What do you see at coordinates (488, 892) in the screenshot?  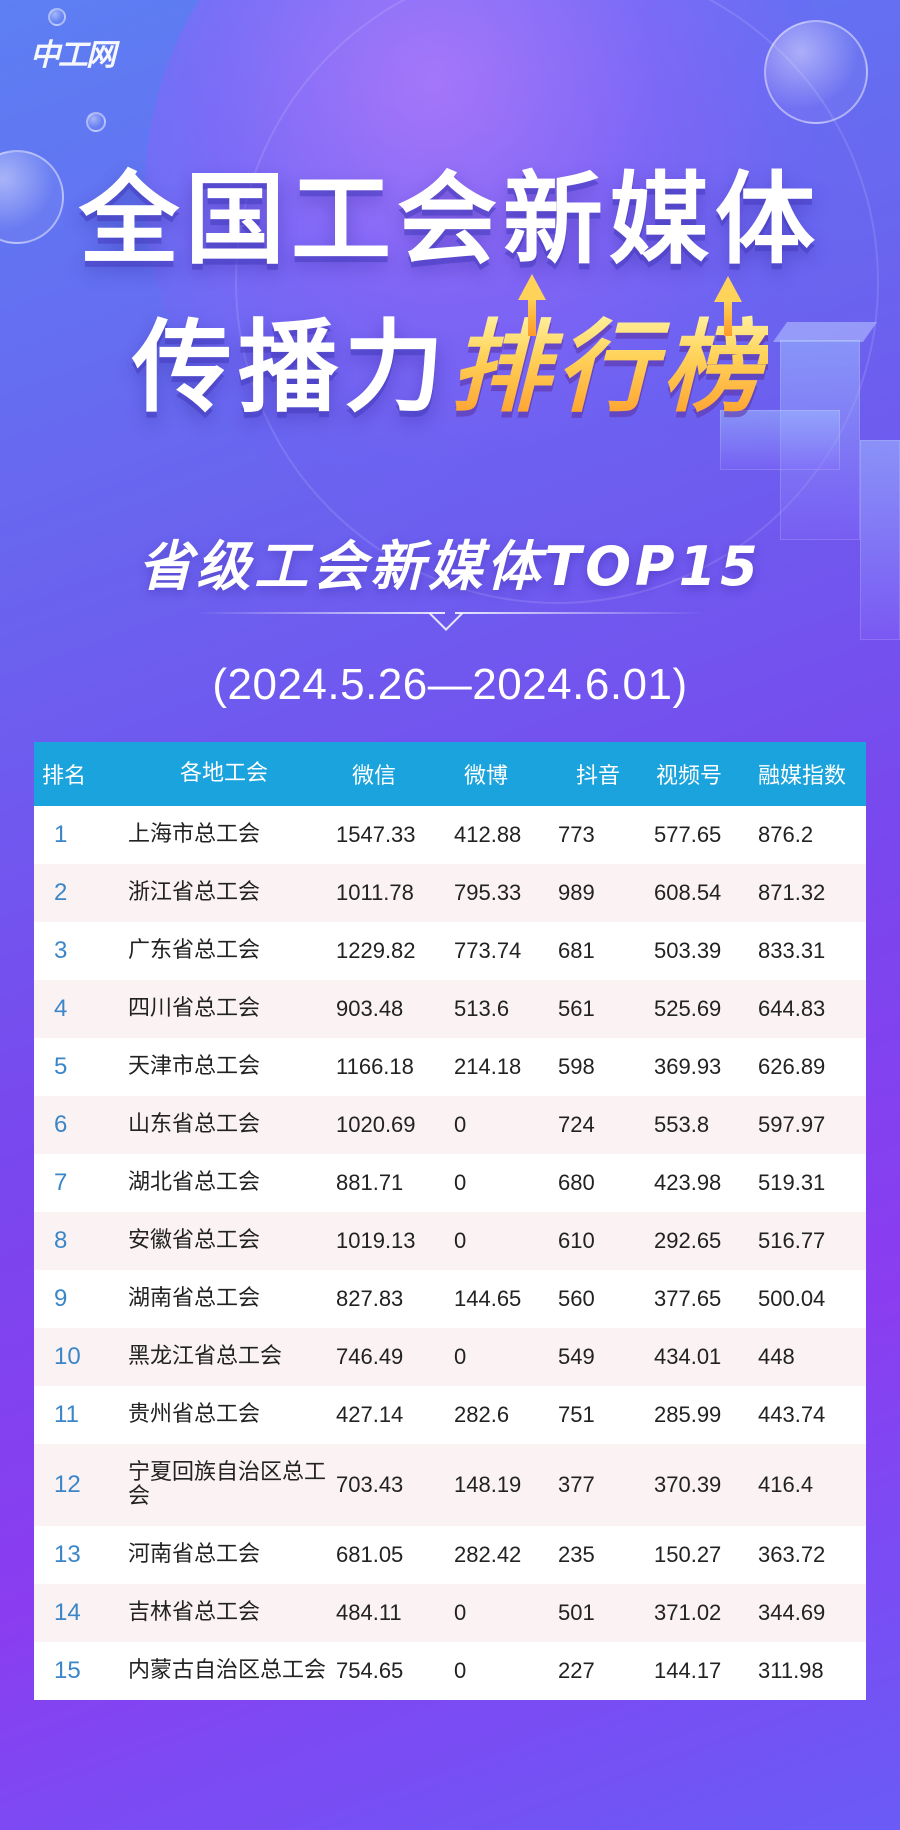 I see `weibo-cell: 795.33` at bounding box center [488, 892].